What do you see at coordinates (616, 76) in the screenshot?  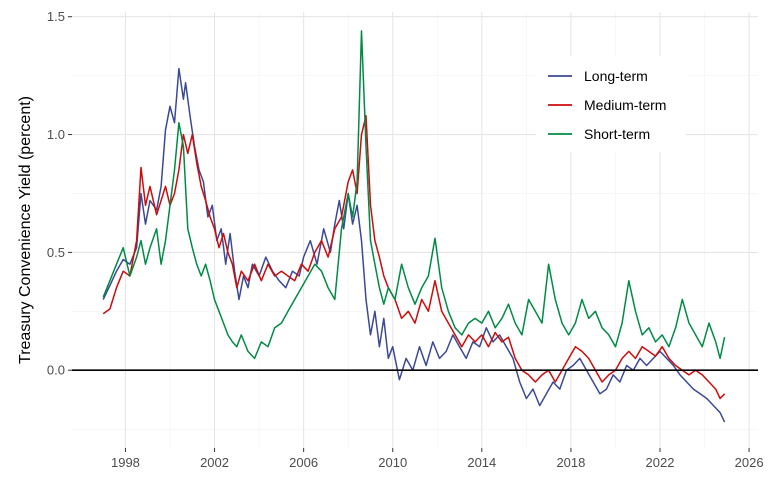 I see `legend-label-long-term: Long-term` at bounding box center [616, 76].